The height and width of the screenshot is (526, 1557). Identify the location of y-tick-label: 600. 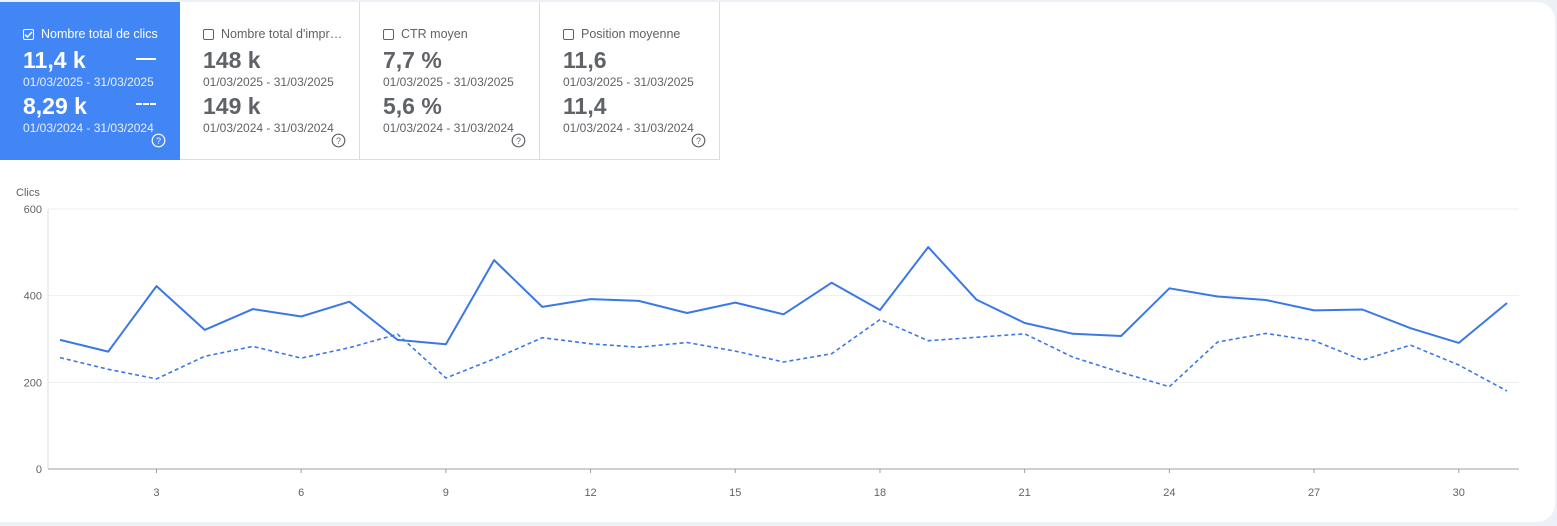
(33, 210).